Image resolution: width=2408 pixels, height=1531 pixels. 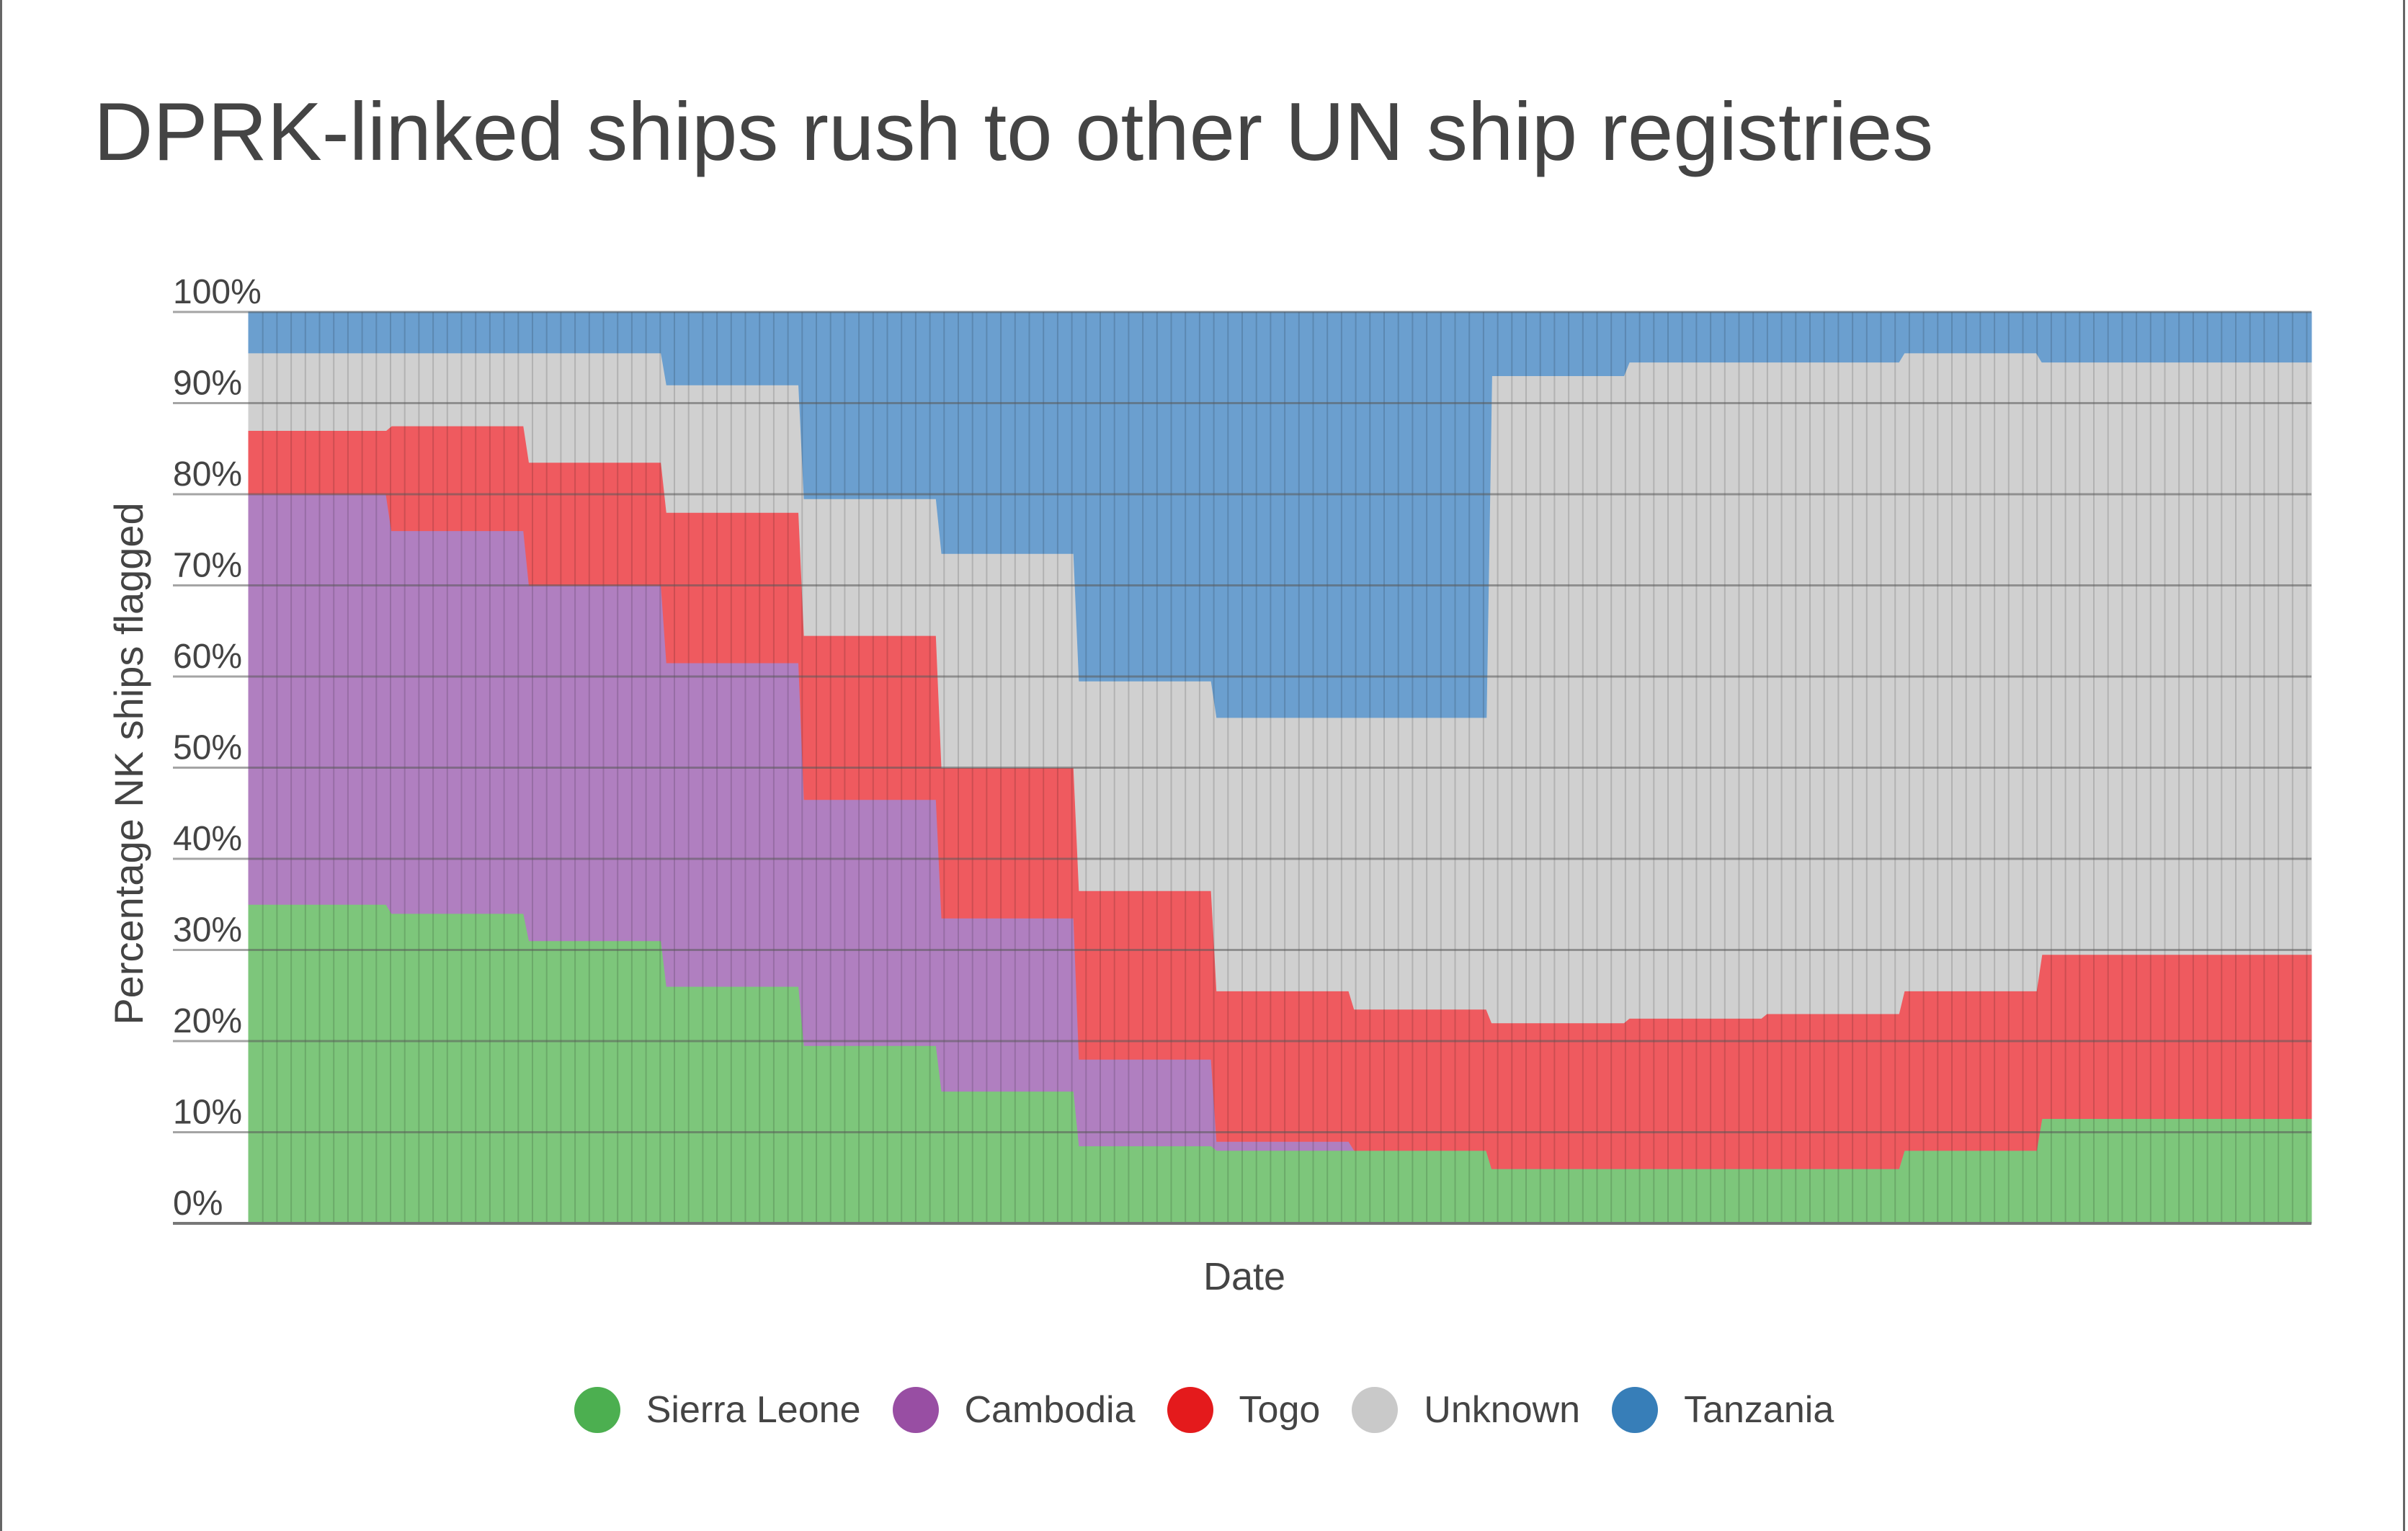 What do you see at coordinates (207, 1113) in the screenshot?
I see `y-tick-label: 10%` at bounding box center [207, 1113].